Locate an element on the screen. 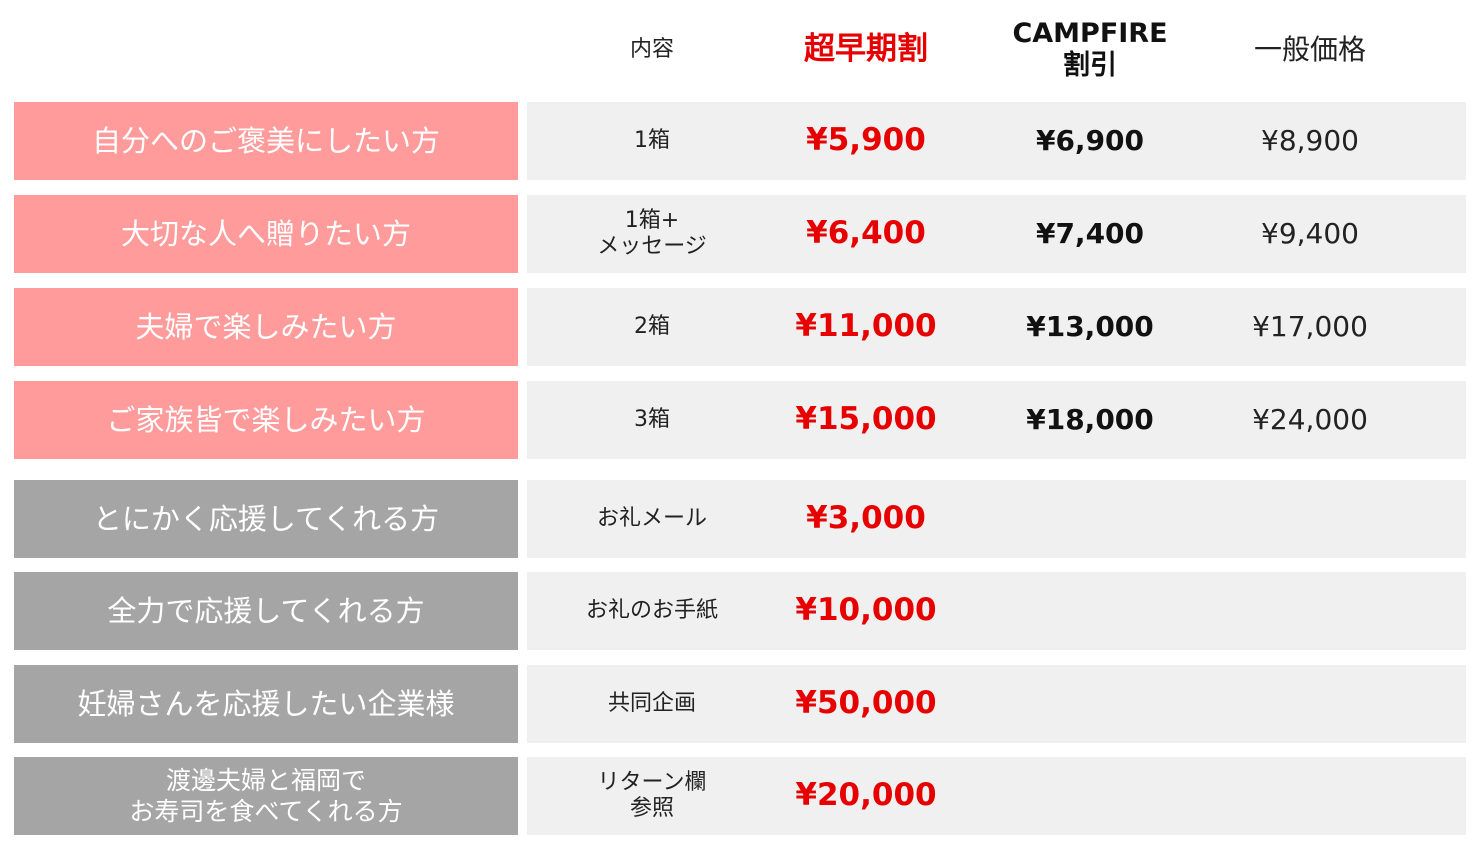  row-label: とにかく応援してくれる方 is located at coordinates (266, 519).